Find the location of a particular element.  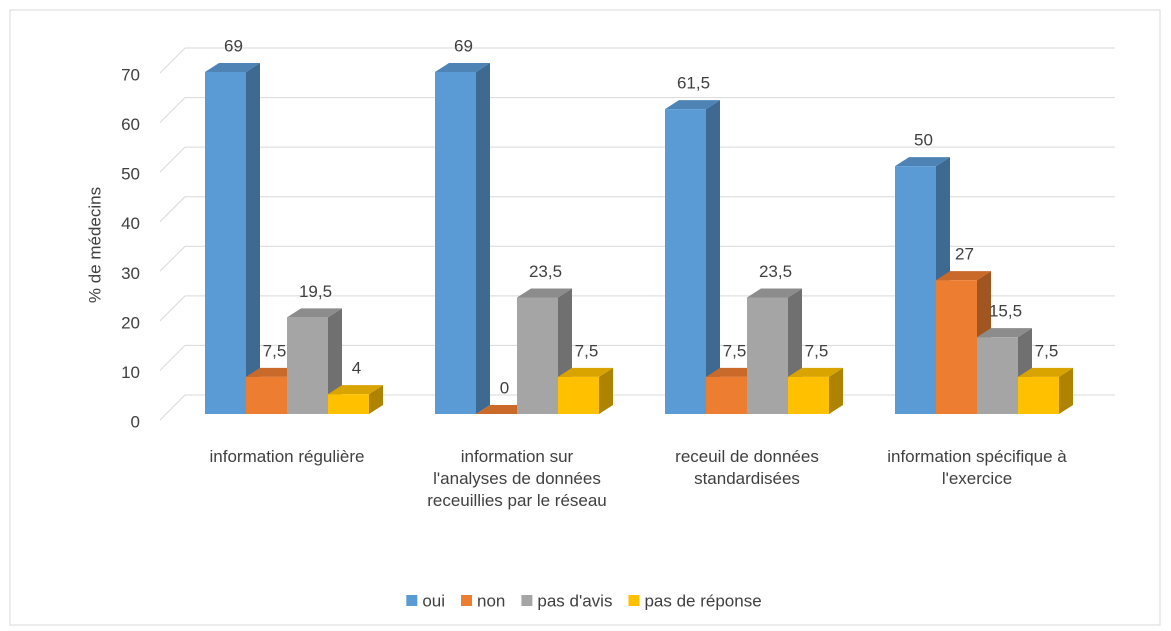

data-label: 15,5 is located at coordinates (1005, 311).